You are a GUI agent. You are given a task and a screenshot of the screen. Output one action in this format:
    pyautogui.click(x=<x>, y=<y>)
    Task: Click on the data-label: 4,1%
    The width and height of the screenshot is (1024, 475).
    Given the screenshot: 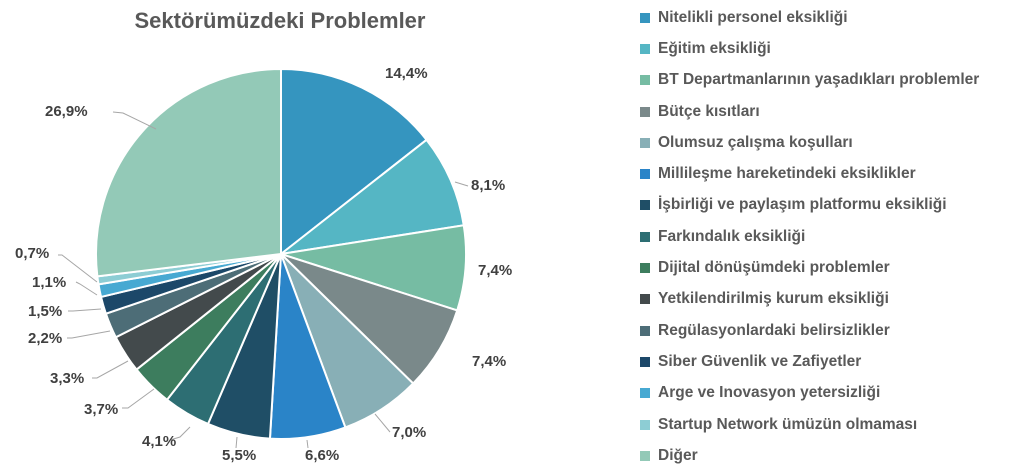 What is the action you would take?
    pyautogui.click(x=159, y=441)
    